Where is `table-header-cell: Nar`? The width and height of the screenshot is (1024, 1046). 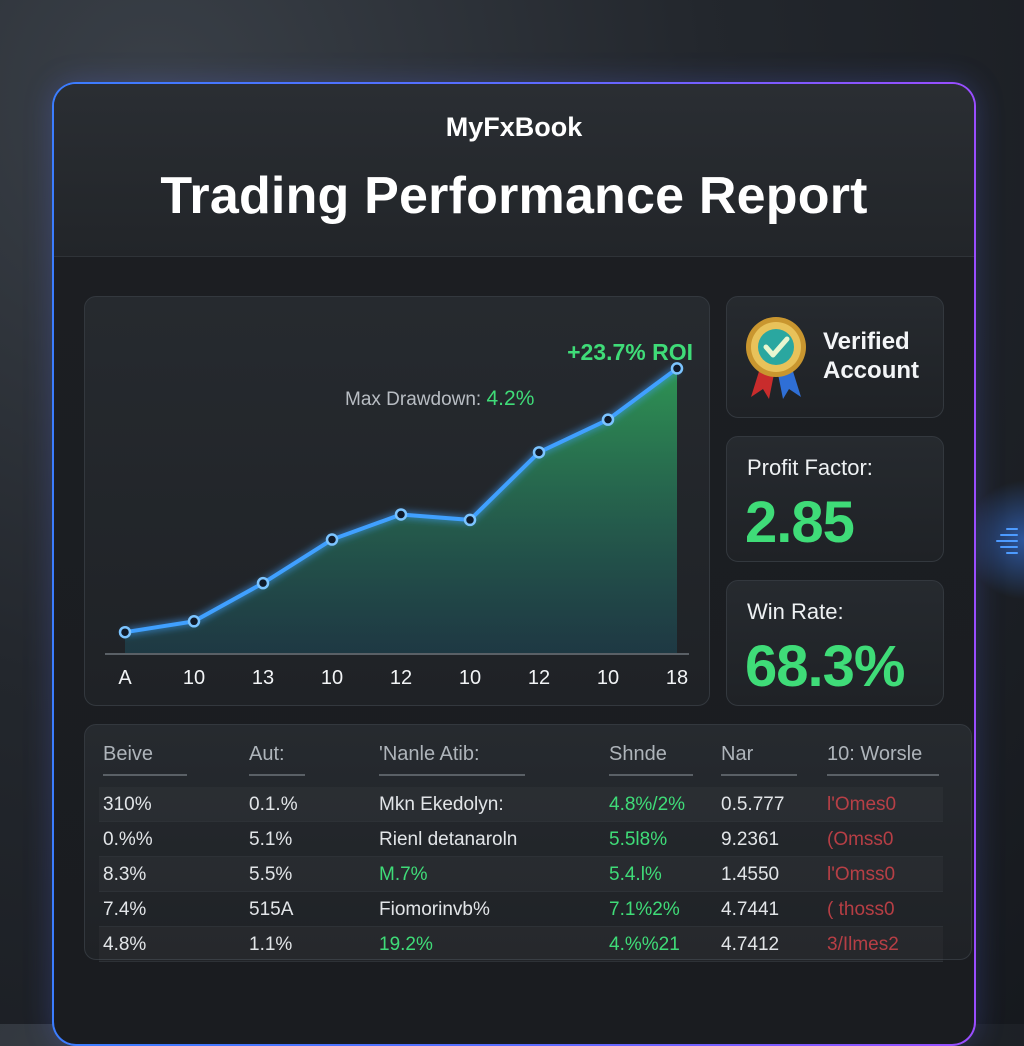 table-header-cell: Nar is located at coordinates (759, 759).